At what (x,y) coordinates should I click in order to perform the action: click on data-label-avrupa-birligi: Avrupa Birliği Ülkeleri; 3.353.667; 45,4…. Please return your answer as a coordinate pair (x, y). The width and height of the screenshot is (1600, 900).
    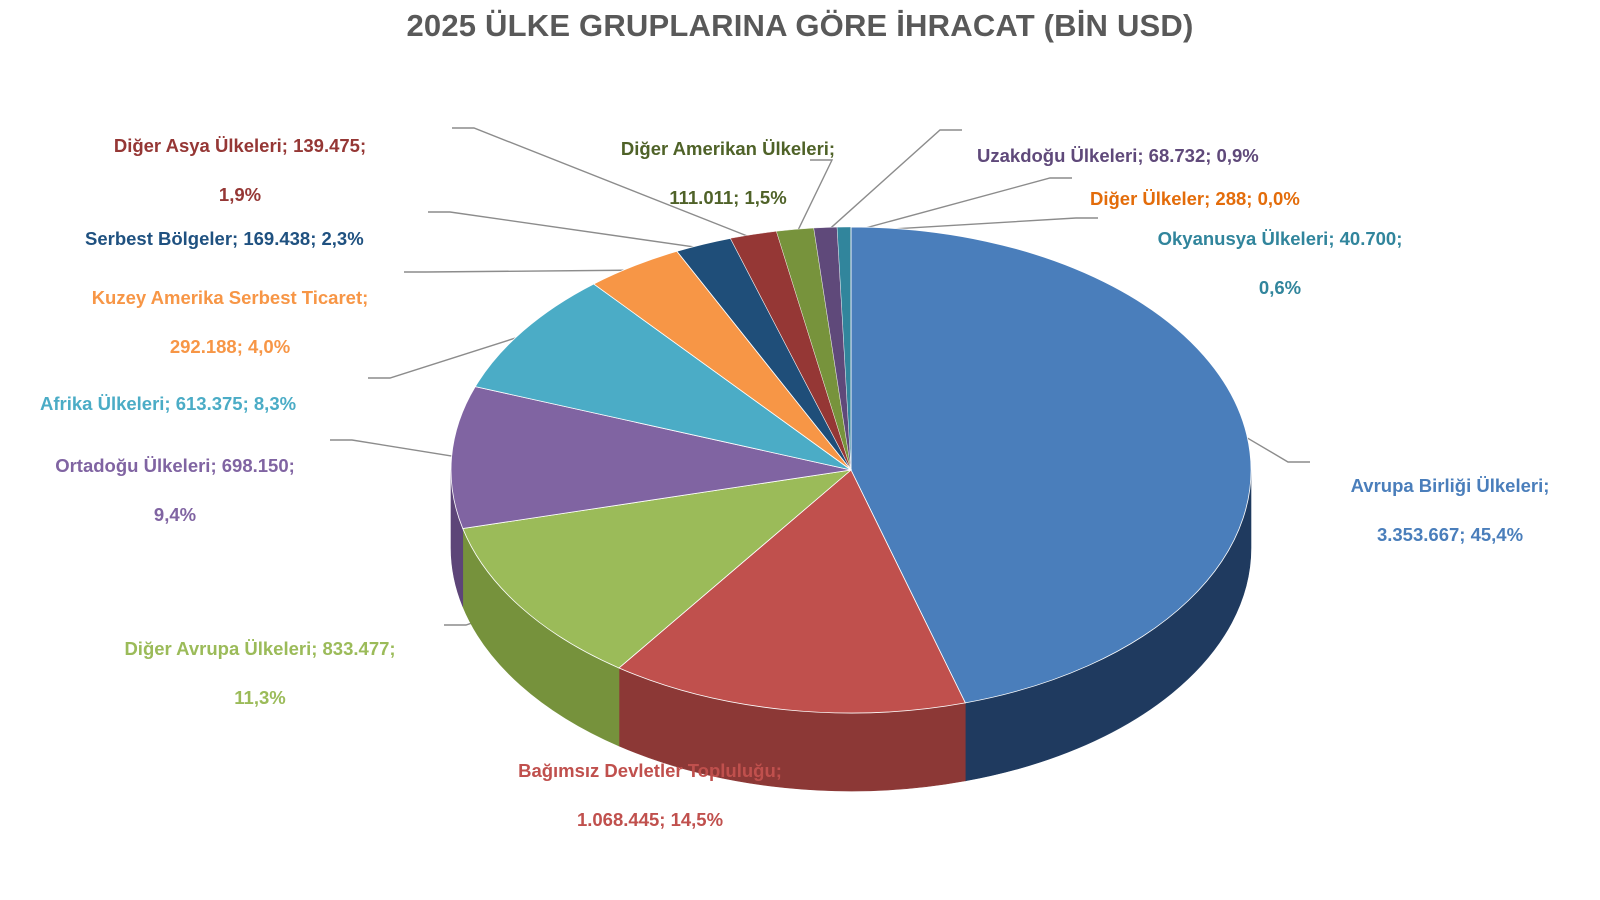
    Looking at the image, I should click on (1450, 499).